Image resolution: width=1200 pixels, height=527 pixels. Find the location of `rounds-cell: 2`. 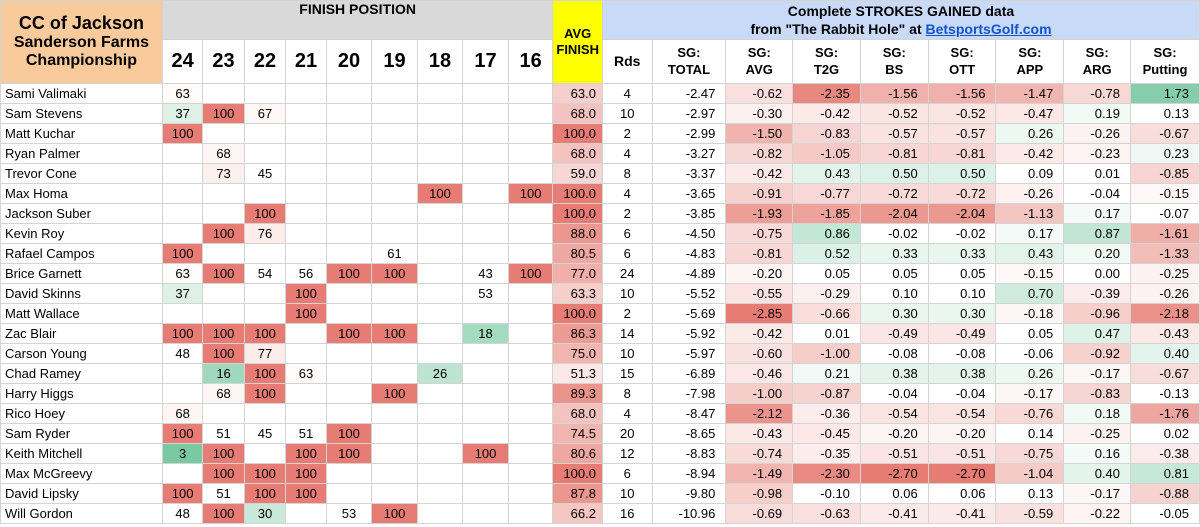

rounds-cell: 2 is located at coordinates (627, 313).